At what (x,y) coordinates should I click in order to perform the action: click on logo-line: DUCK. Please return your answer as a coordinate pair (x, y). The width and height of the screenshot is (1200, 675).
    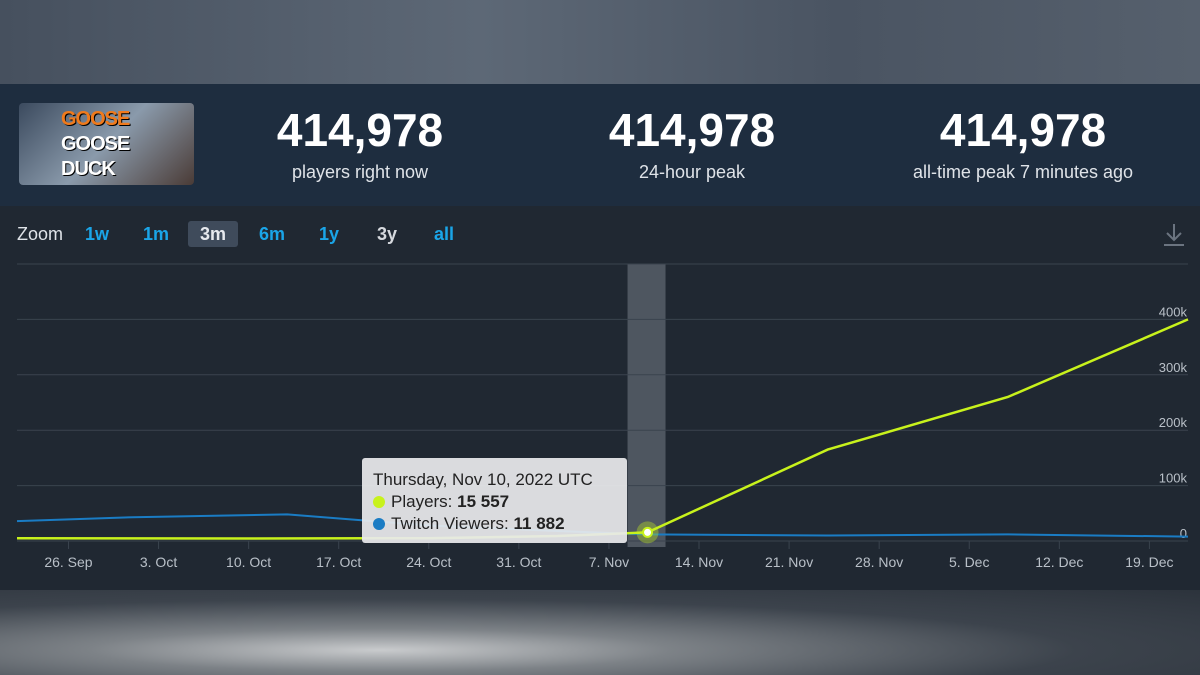
    Looking at the image, I should click on (88, 169).